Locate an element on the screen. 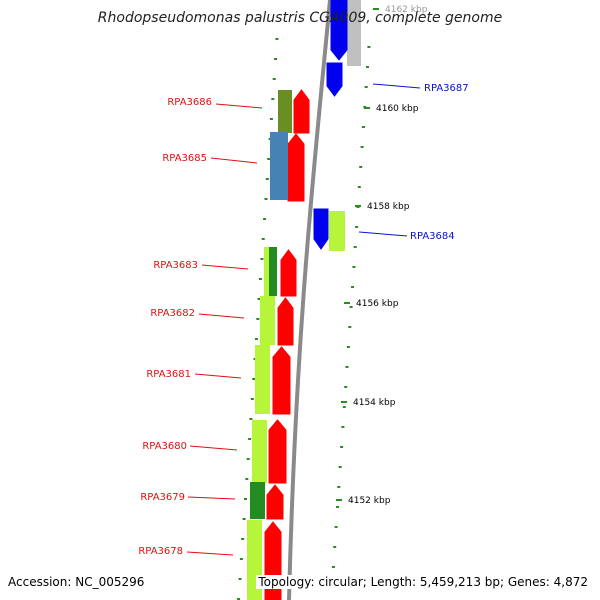 This screenshot has width=600, height=600. ruler-label: 4158 kbp is located at coordinates (388, 207).